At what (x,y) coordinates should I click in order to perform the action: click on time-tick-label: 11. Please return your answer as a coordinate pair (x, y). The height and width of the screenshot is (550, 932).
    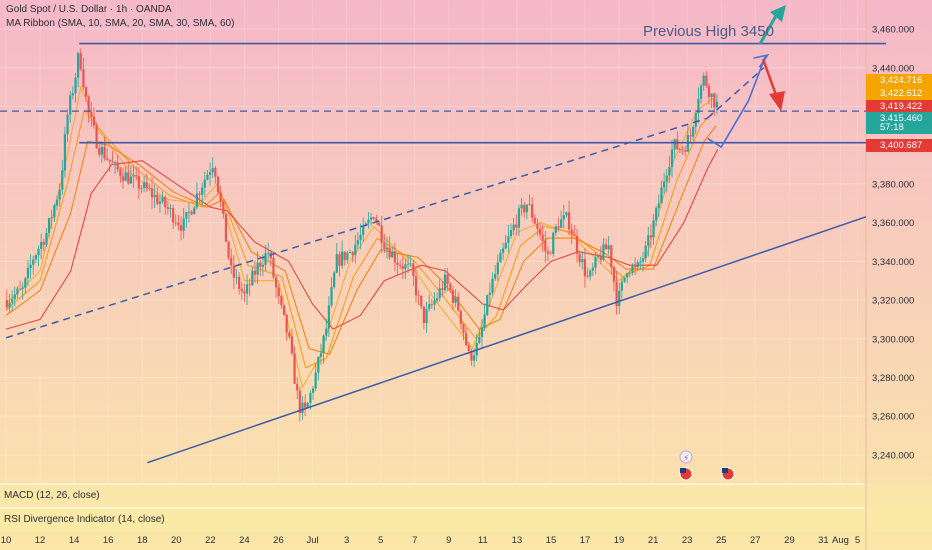
    Looking at the image, I should click on (483, 540).